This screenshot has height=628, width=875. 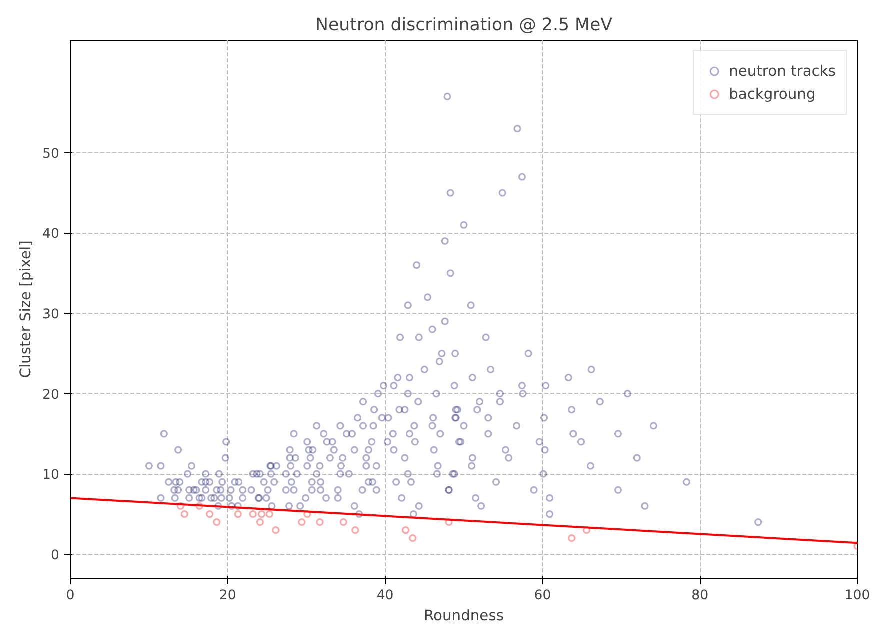 I want to click on y-tick-label: 10, so click(x=51, y=476).